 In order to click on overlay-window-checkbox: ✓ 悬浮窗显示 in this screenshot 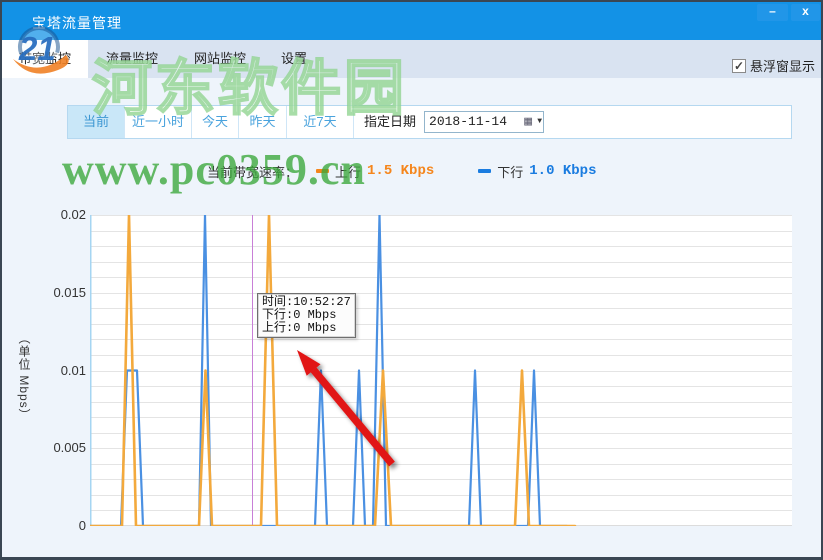, I will do `click(773, 65)`.